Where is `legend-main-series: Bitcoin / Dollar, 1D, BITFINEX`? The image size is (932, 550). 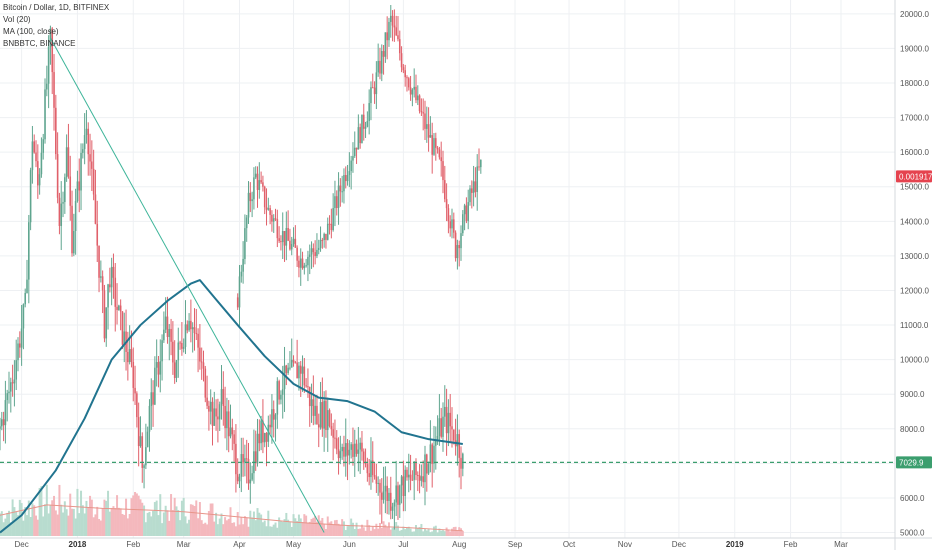 legend-main-series: Bitcoin / Dollar, 1D, BITFINEX is located at coordinates (56, 7).